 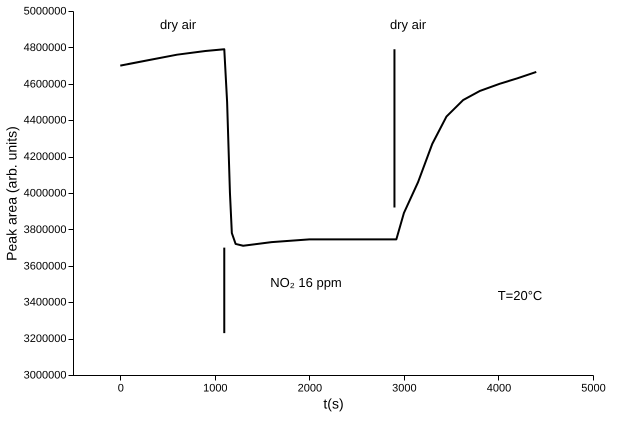 I want to click on x-tick-label: 4000, so click(x=499, y=388).